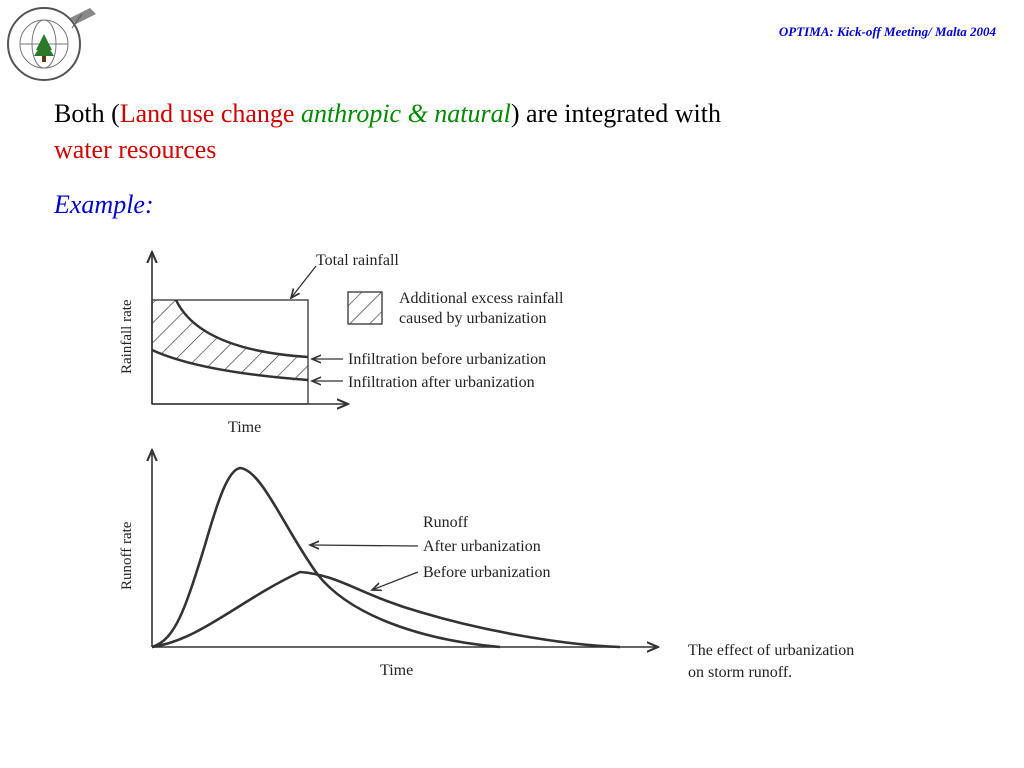 Image resolution: width=1024 pixels, height=768 pixels. Describe the element at coordinates (127, 336) in the screenshot. I see `rainfall-ylabel: Rainfall rate` at that location.